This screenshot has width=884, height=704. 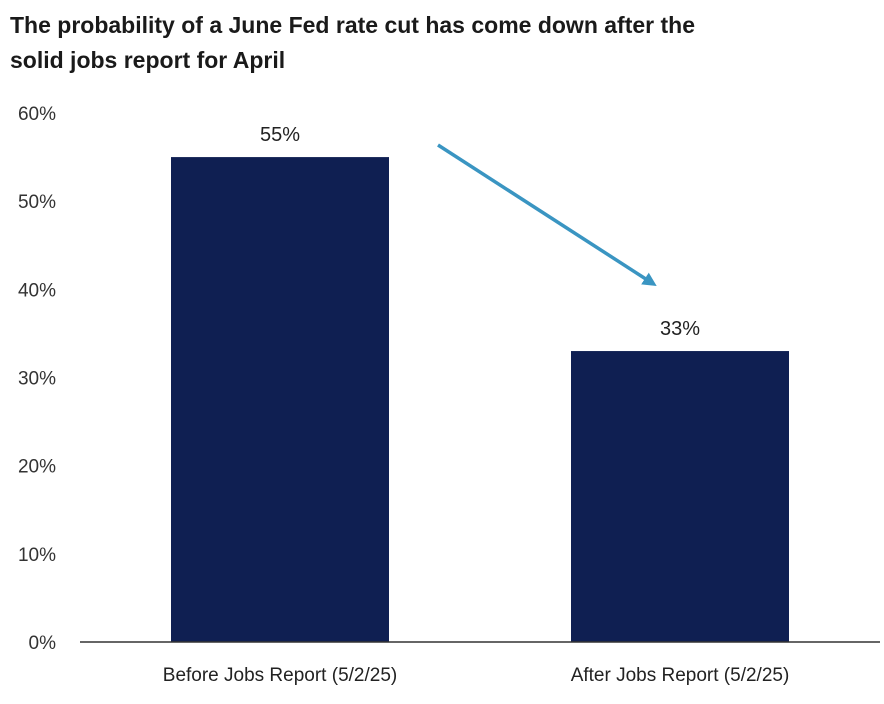 I want to click on y-tick-label: 10%, so click(x=37, y=555).